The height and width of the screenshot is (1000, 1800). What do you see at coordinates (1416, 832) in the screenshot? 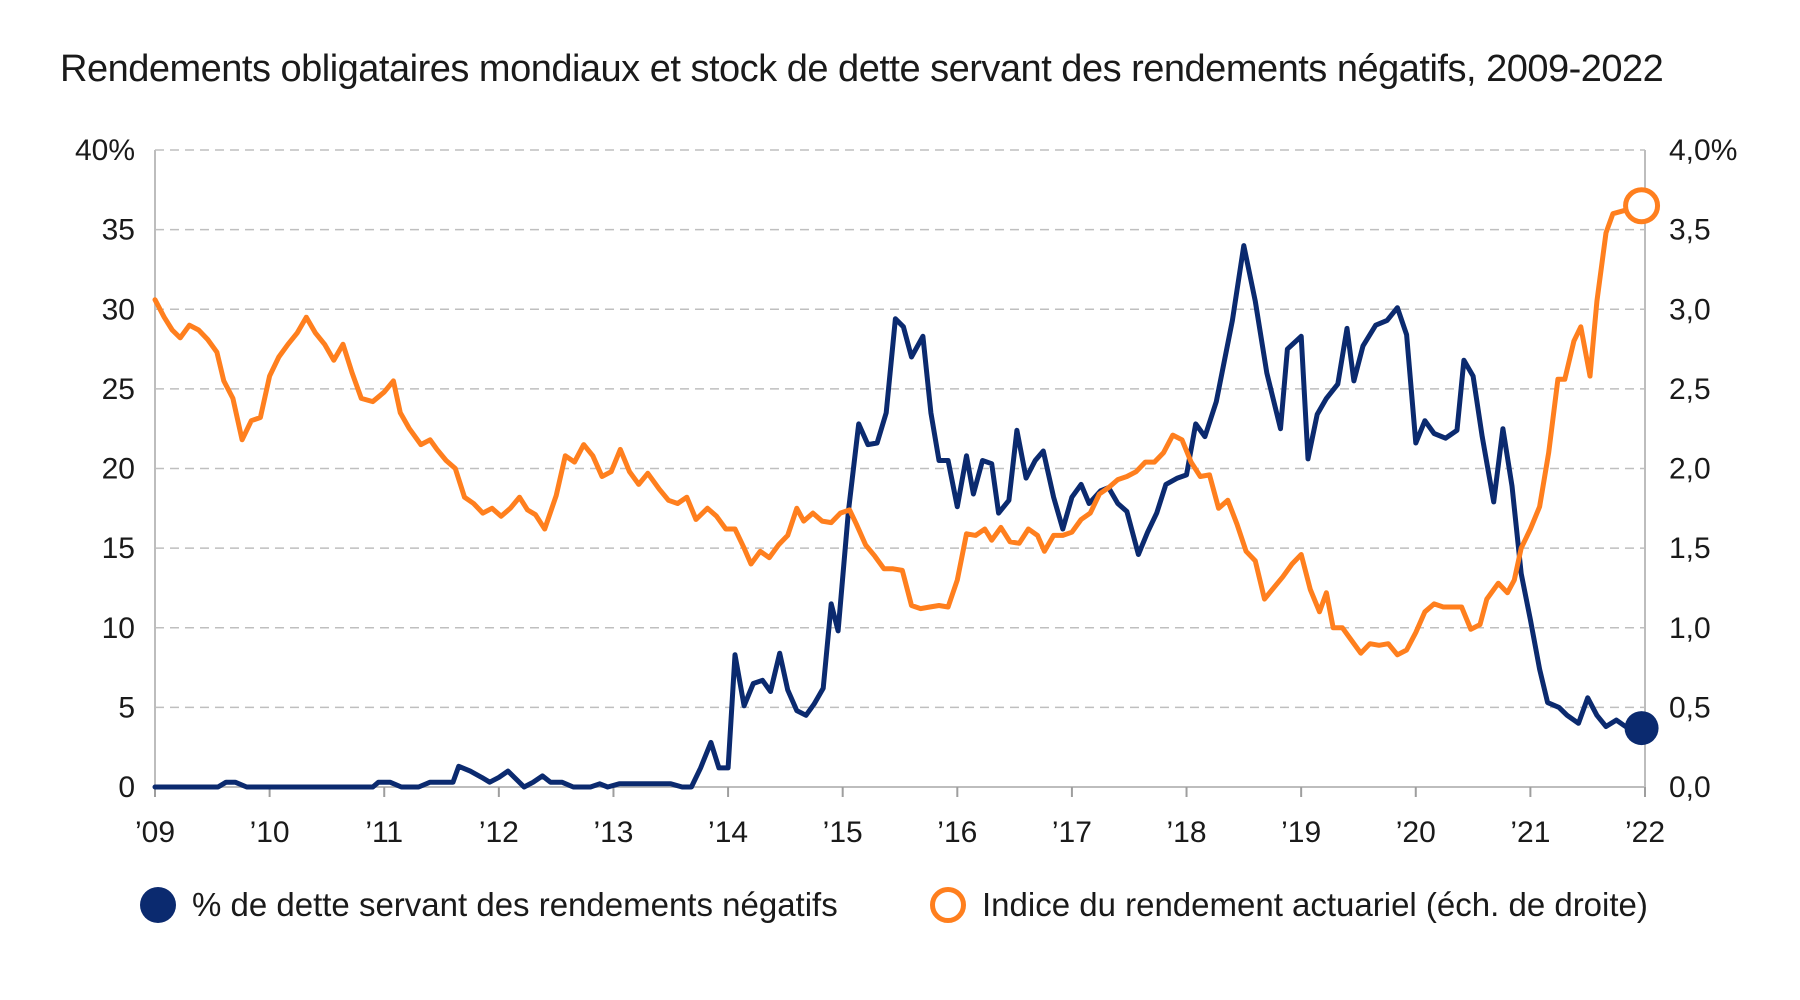
I see `x-tick-label: ’20` at bounding box center [1416, 832].